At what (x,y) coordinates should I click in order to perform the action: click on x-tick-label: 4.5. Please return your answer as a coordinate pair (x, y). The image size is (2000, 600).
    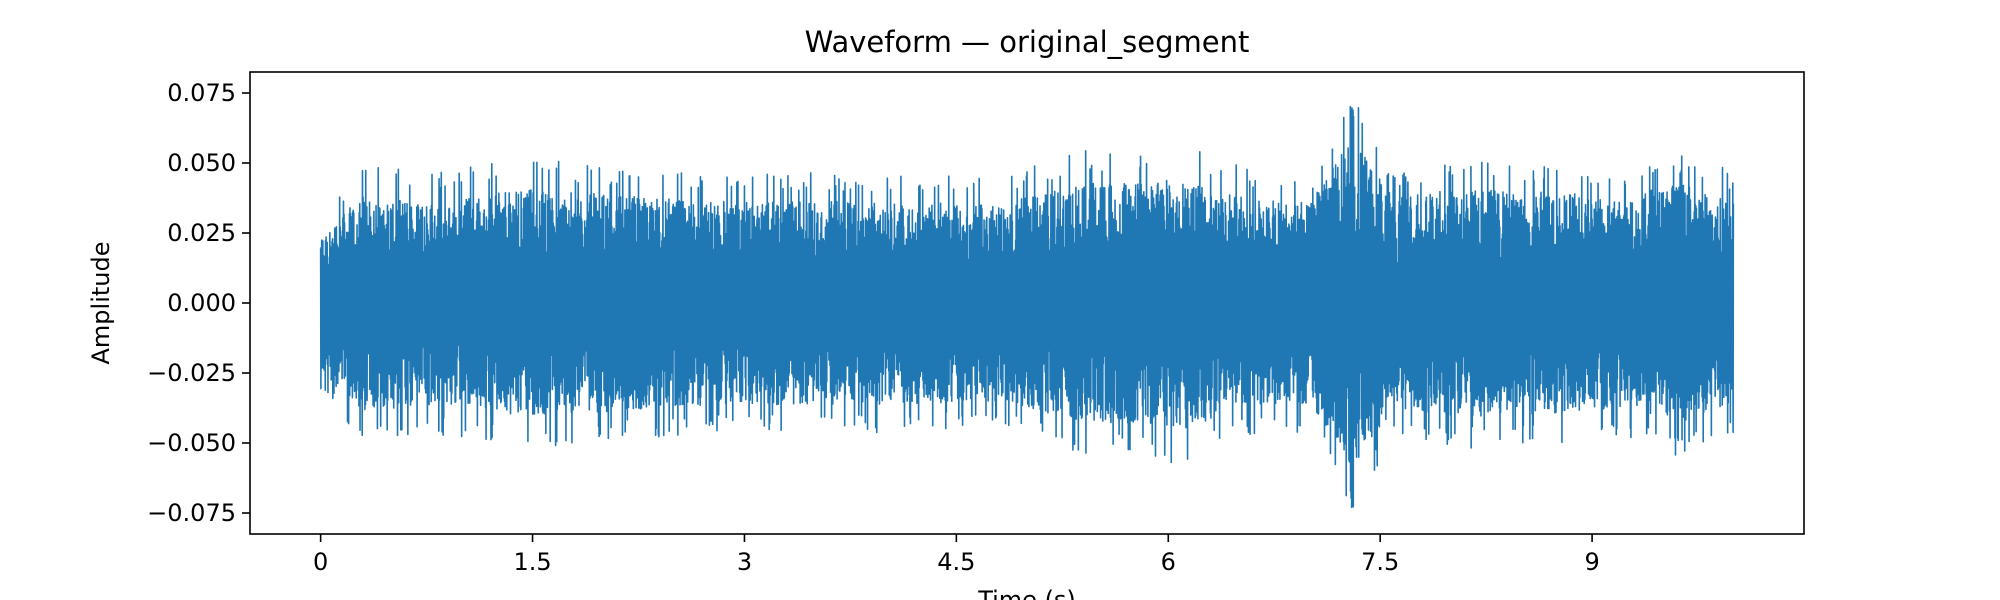
    Looking at the image, I should click on (956, 562).